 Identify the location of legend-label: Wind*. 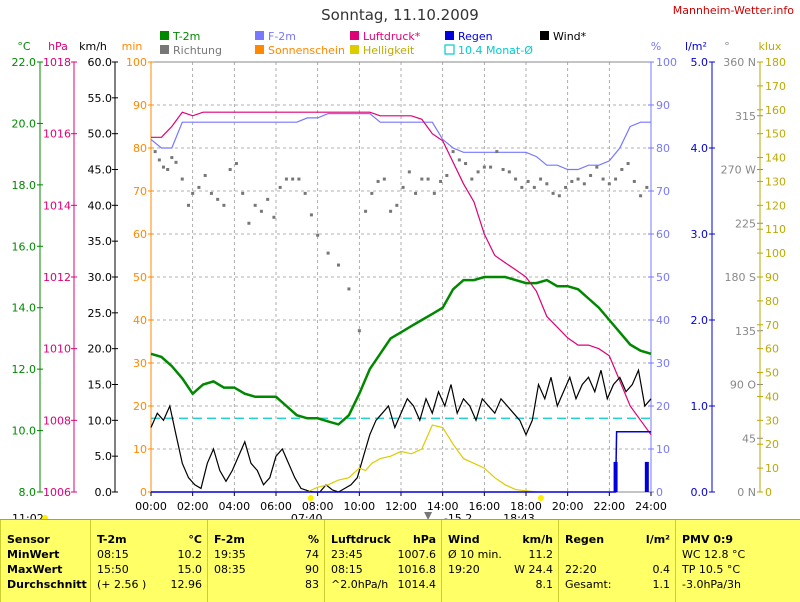
(570, 36).